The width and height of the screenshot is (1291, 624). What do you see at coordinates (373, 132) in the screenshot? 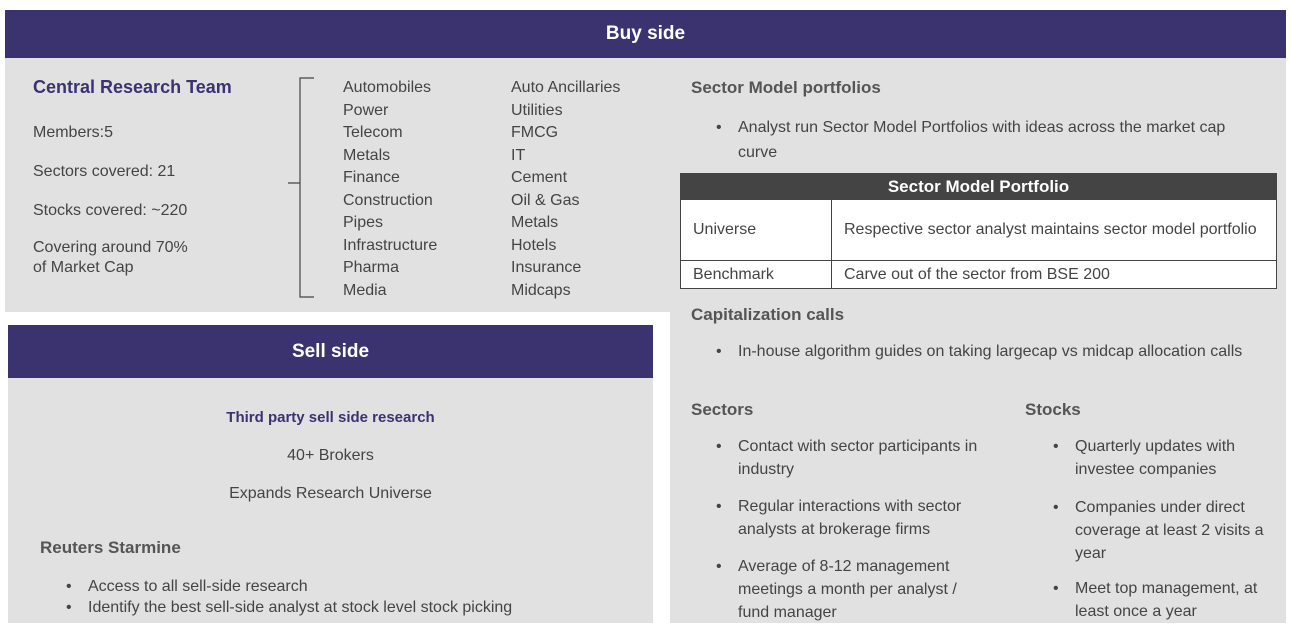
I see `sector-item: Telecom` at bounding box center [373, 132].